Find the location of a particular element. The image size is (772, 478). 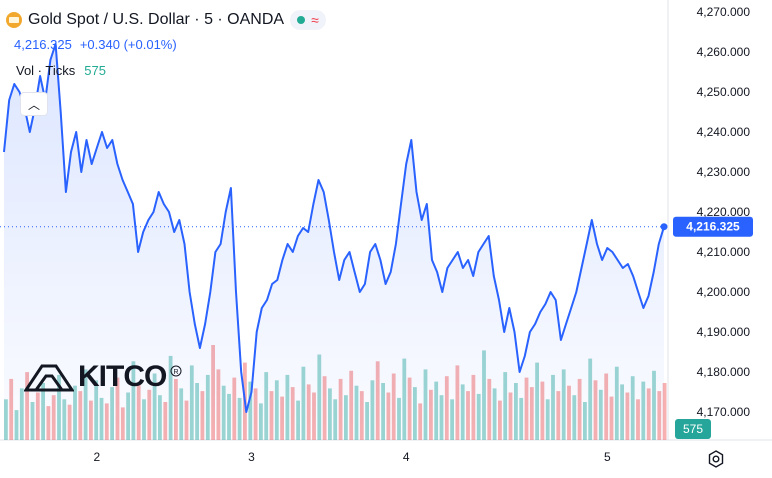

price-tick-label: 4,270.000 is located at coordinates (724, 12).